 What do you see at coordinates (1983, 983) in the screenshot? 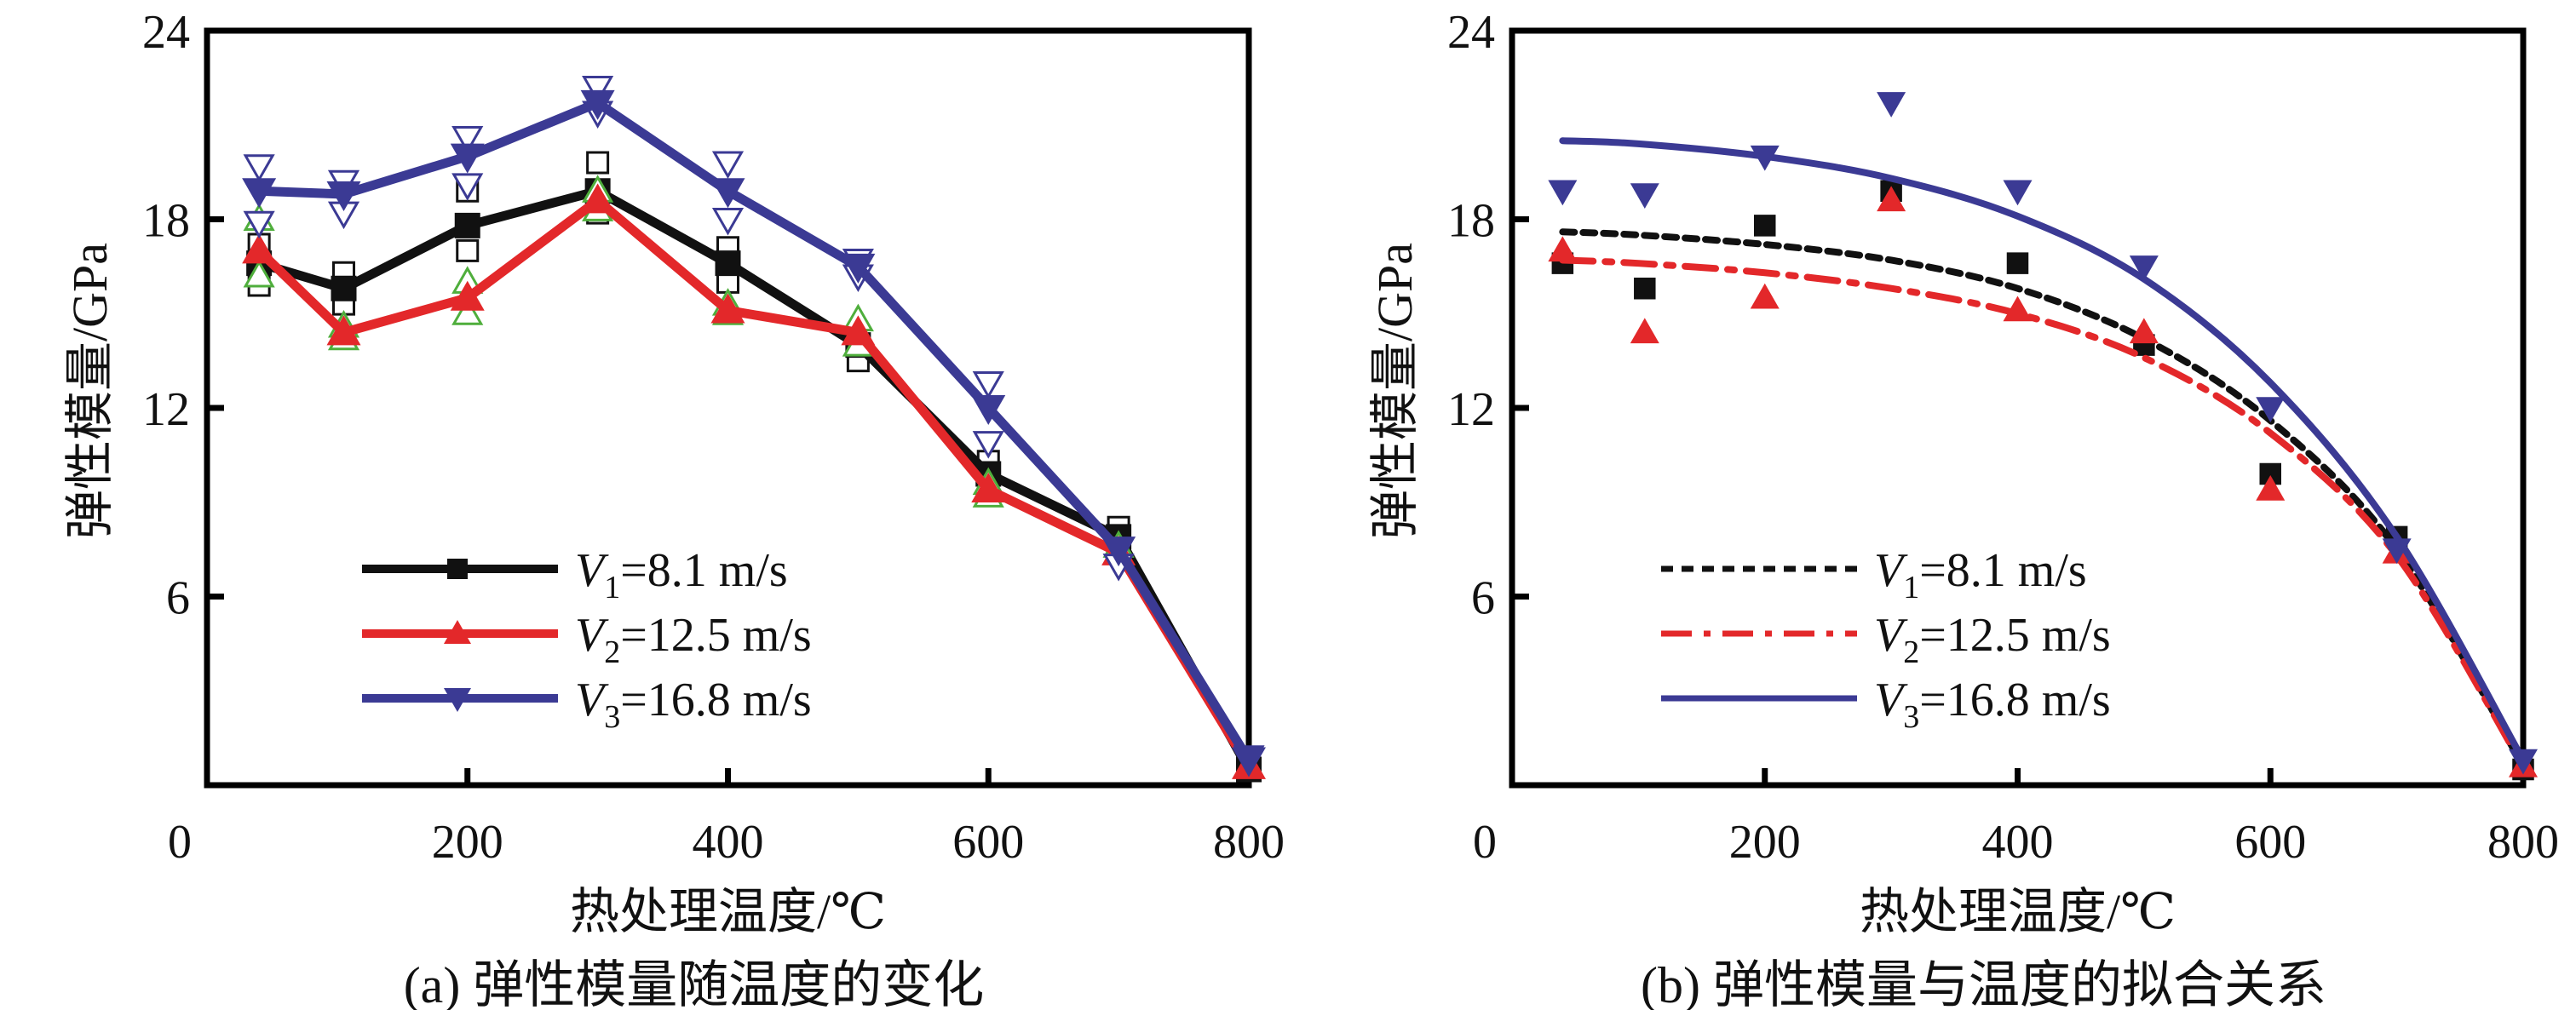
I see `panel-caption: (b) 弹性模量与温度的拟合关系` at bounding box center [1983, 983].